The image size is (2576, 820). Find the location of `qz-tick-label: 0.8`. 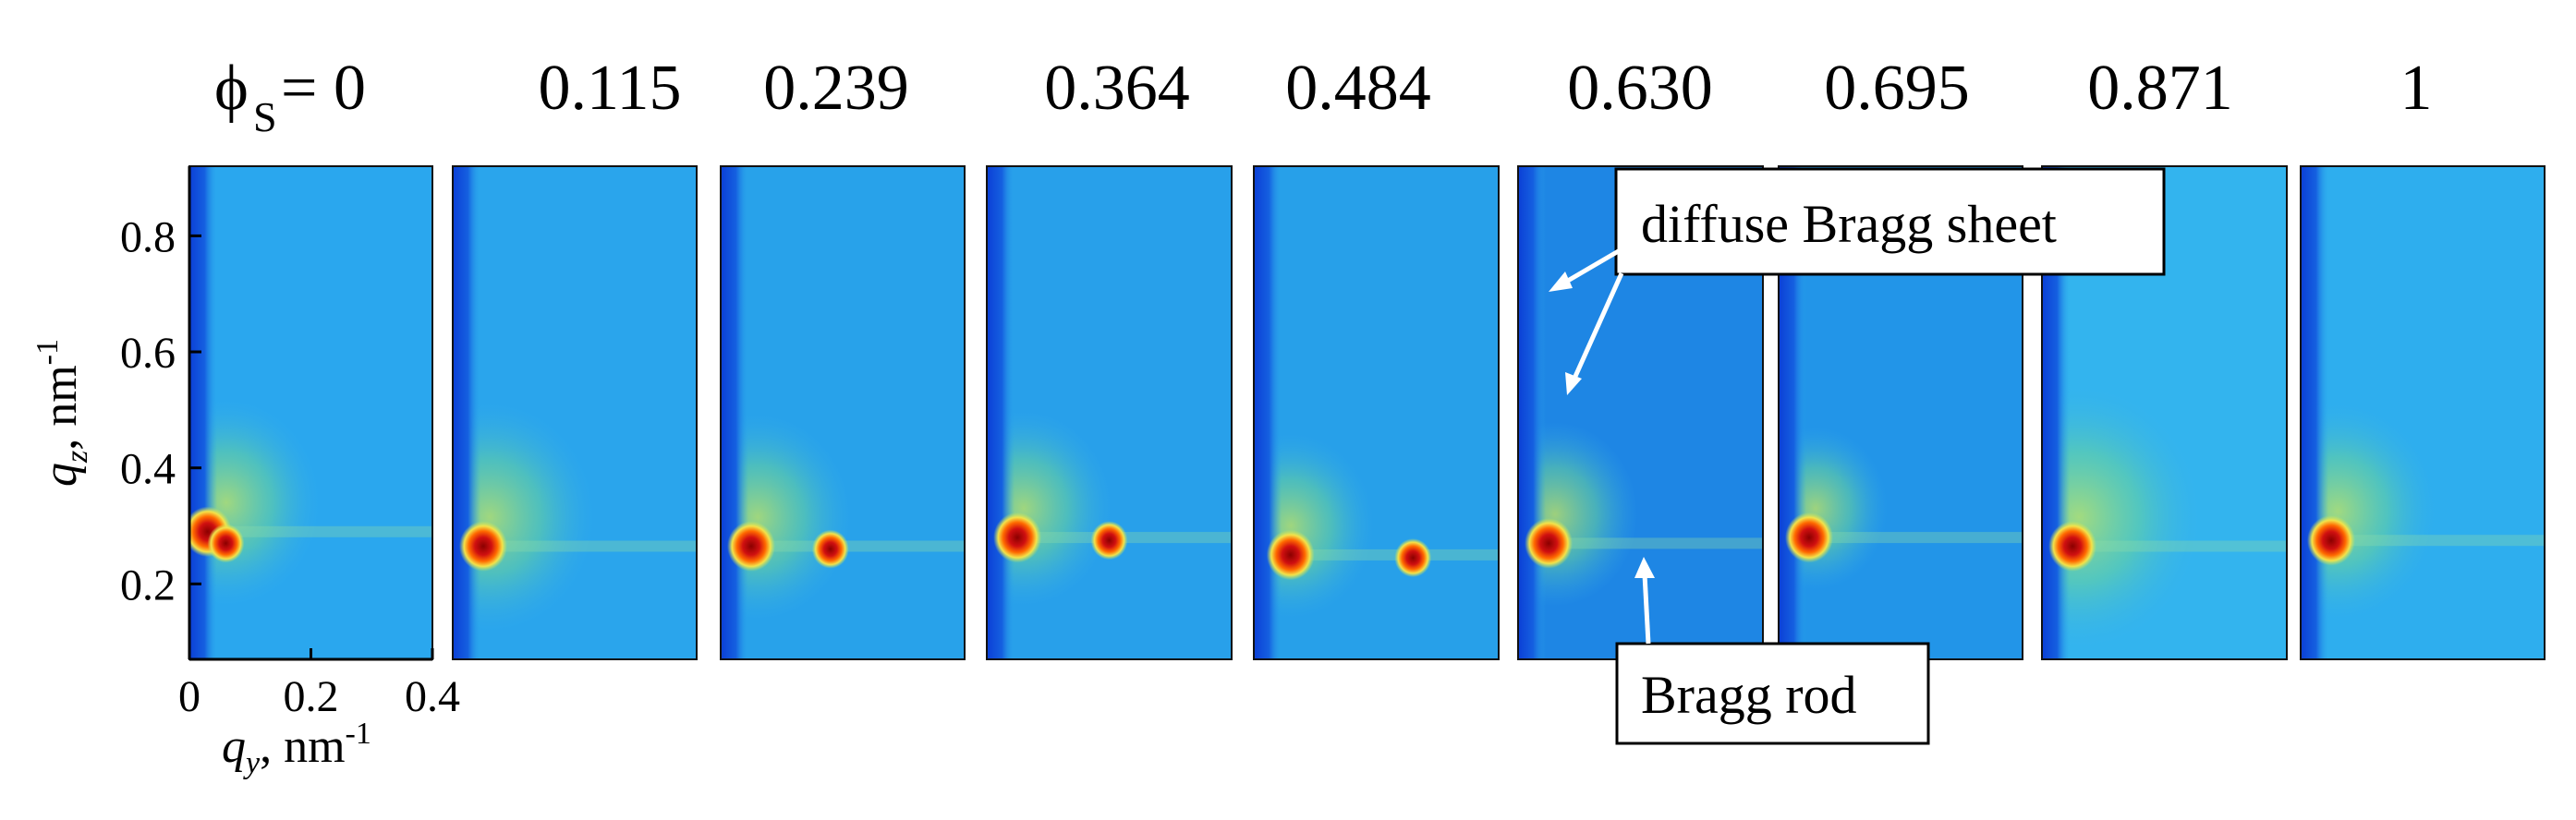

qz-tick-label: 0.8 is located at coordinates (148, 236).